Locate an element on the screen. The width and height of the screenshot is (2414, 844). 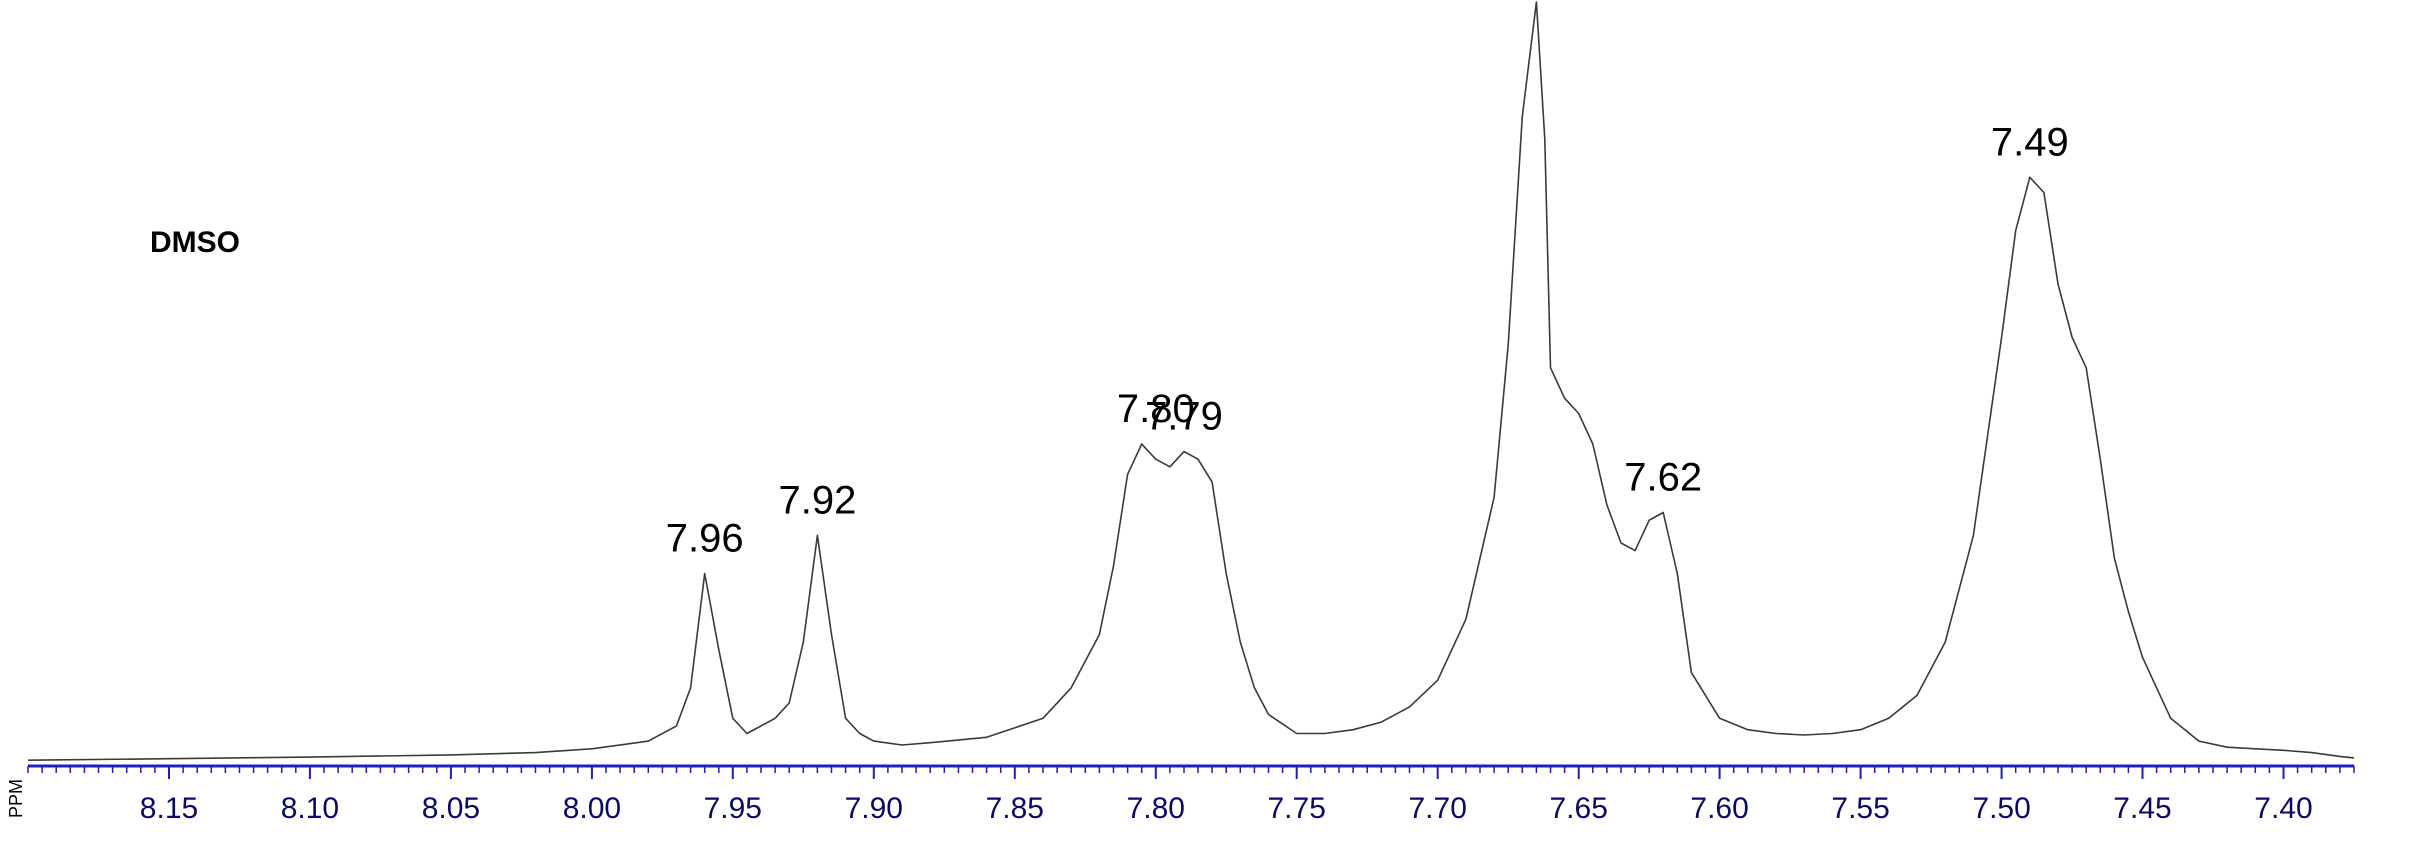
peak-label-0: 7.96 is located at coordinates (705, 539).